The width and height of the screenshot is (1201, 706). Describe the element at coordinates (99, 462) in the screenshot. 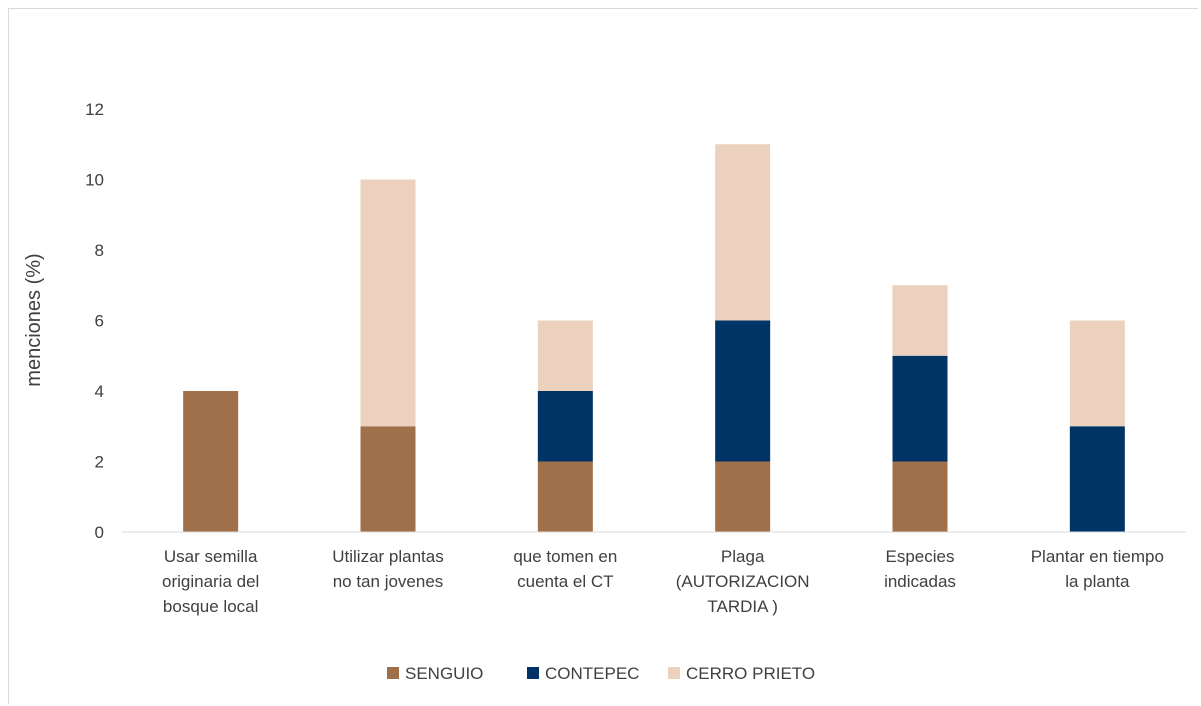

I see `y-tick-label: 2` at that location.